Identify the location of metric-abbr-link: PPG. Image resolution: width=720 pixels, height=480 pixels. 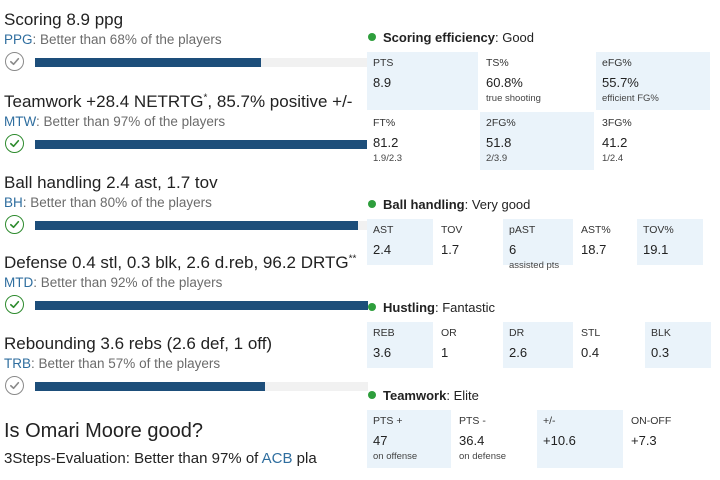
(18, 39).